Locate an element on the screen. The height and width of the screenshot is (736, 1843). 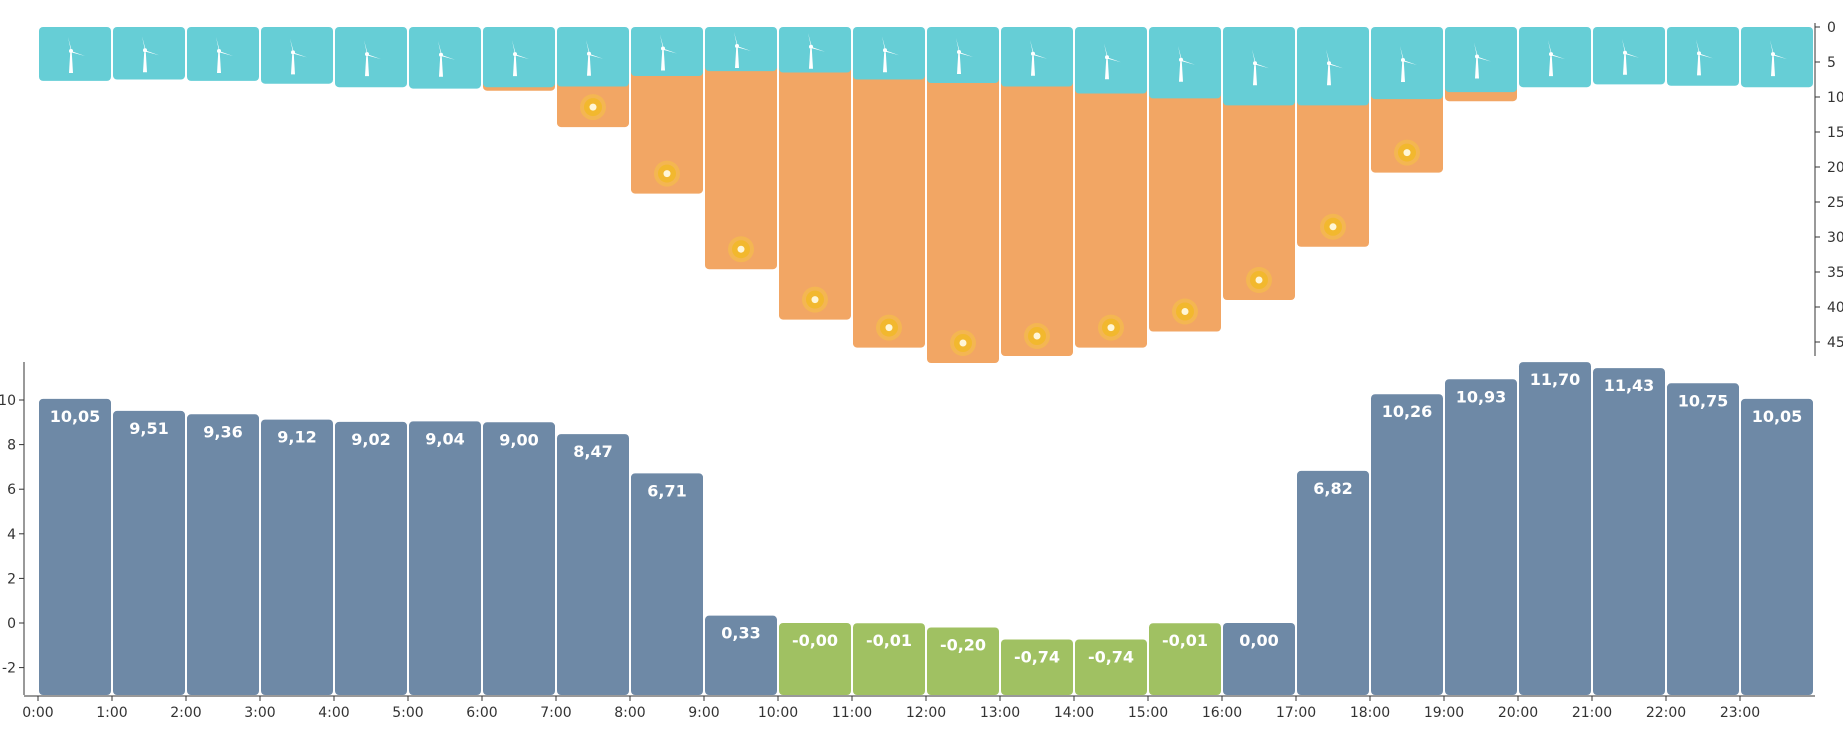
production-y-tick-label: 0 is located at coordinates (1831, 28).